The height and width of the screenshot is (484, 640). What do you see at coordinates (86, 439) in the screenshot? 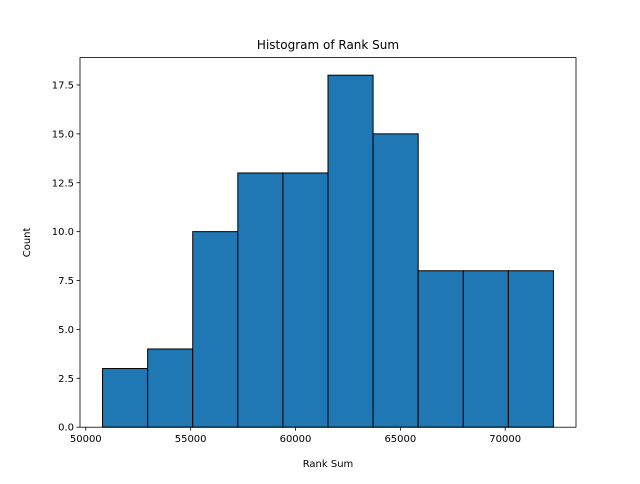
I see `x-tick-label: 50000` at bounding box center [86, 439].